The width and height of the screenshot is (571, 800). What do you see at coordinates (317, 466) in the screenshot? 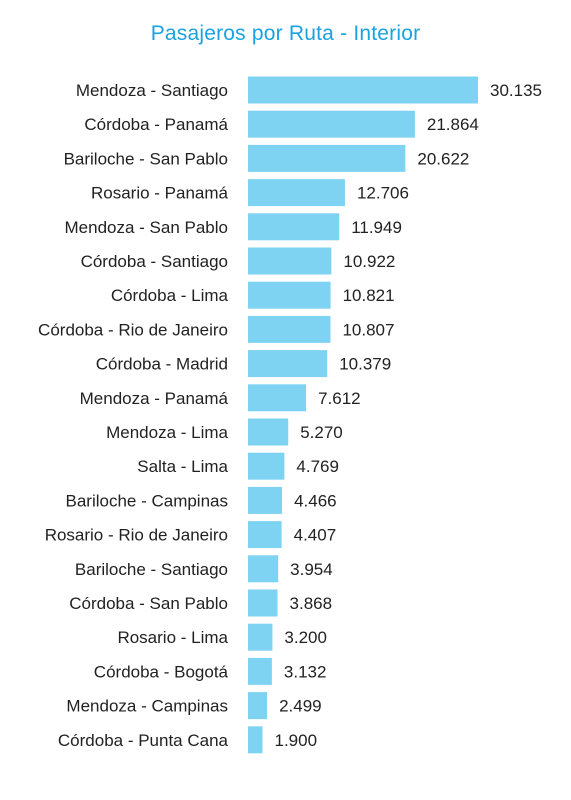
I see `value-label: 4.769` at bounding box center [317, 466].